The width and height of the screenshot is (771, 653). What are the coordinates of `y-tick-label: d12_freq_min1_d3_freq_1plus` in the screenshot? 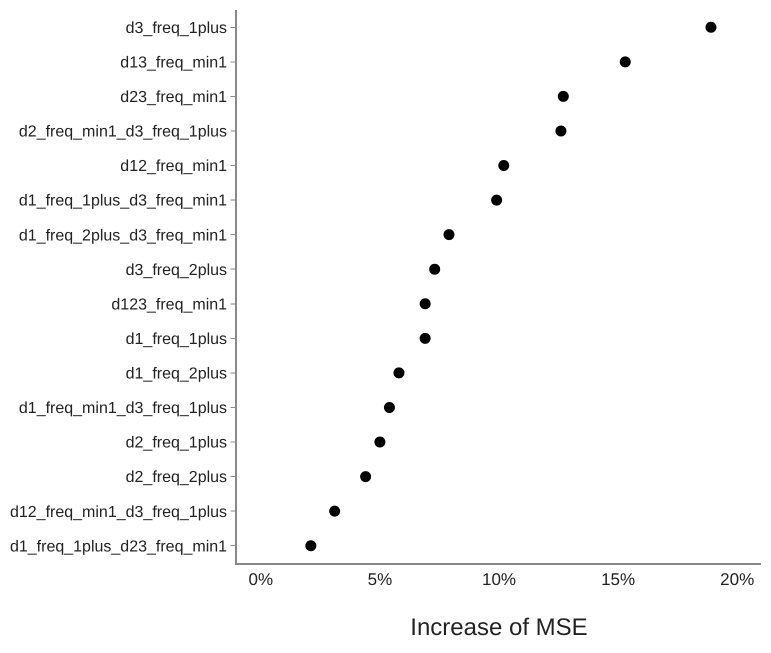 It's located at (119, 512).